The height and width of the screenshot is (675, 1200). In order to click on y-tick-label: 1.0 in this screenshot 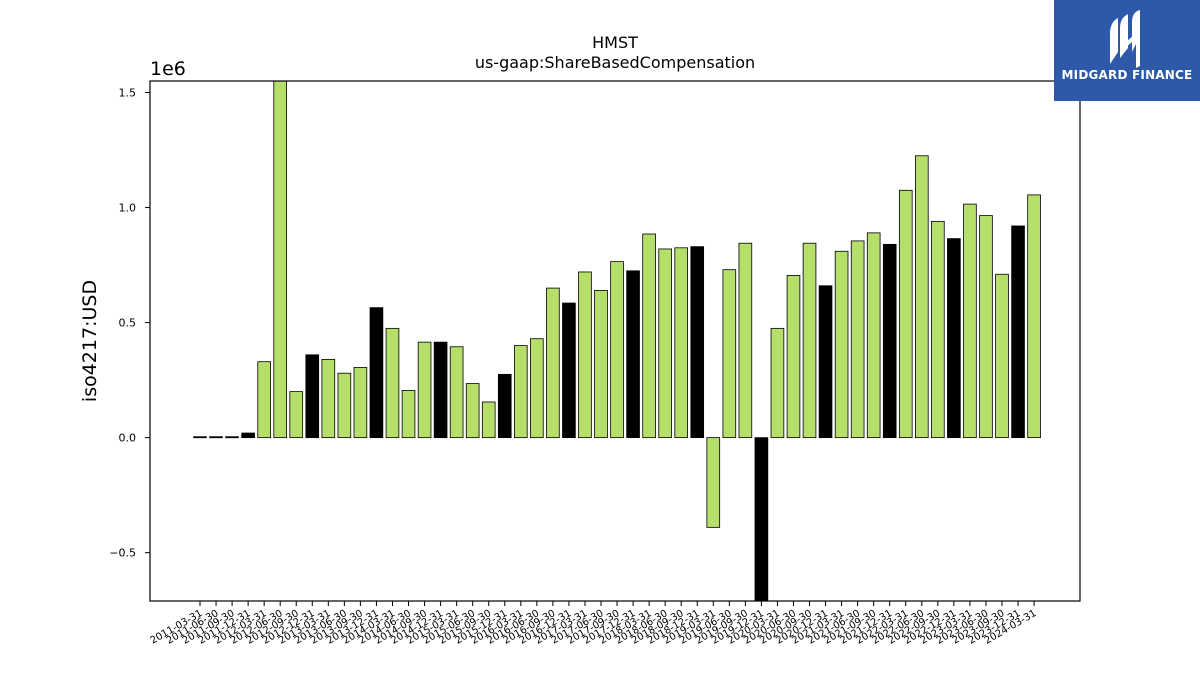, I will do `click(128, 208)`.